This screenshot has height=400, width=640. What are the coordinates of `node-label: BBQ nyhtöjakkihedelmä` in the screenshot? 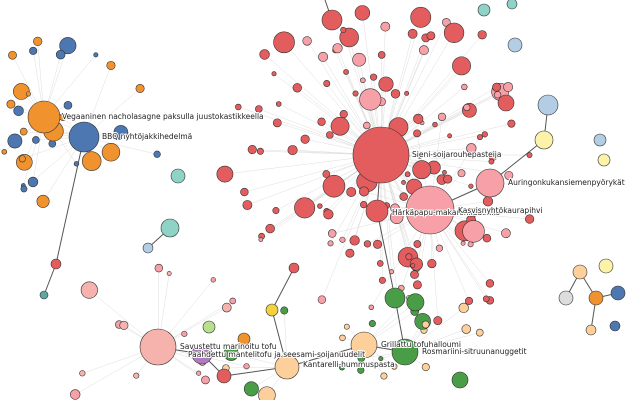 It's located at (147, 136).